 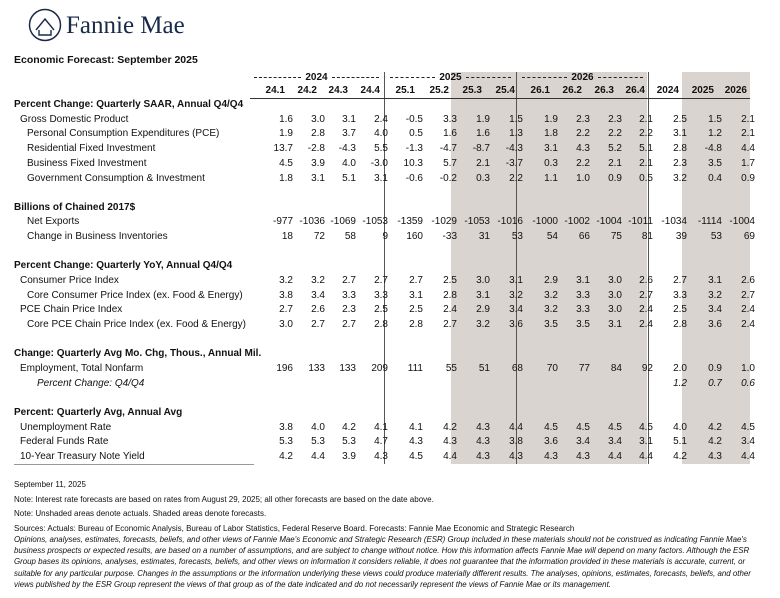 What do you see at coordinates (379, 163) in the screenshot?
I see `value: -3.0` at bounding box center [379, 163].